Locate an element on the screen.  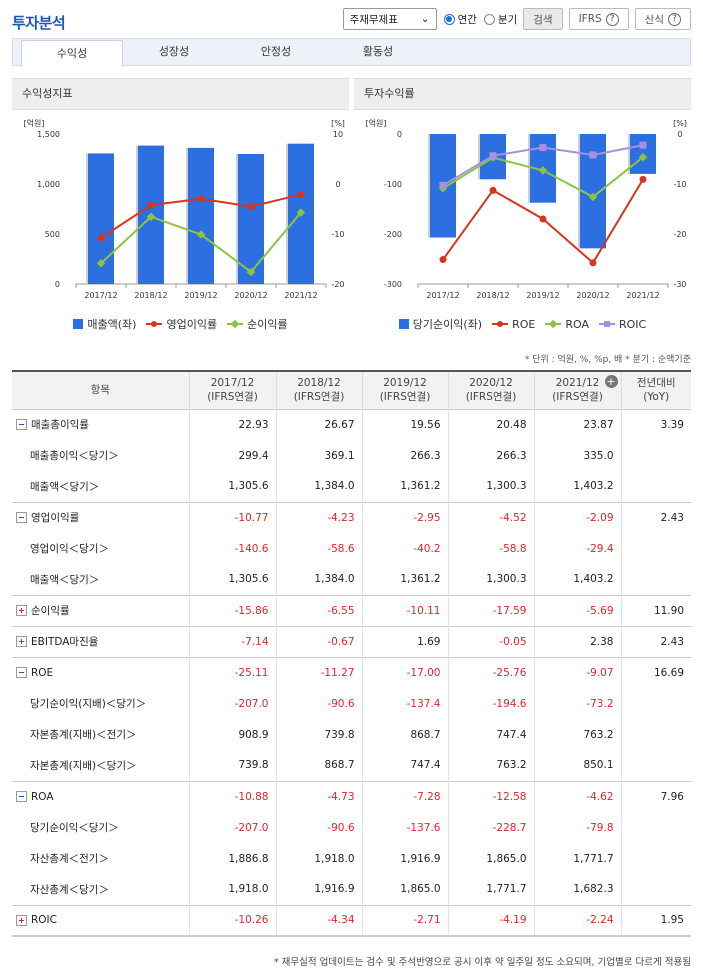
value-cell: -25.11 is located at coordinates (232, 672).